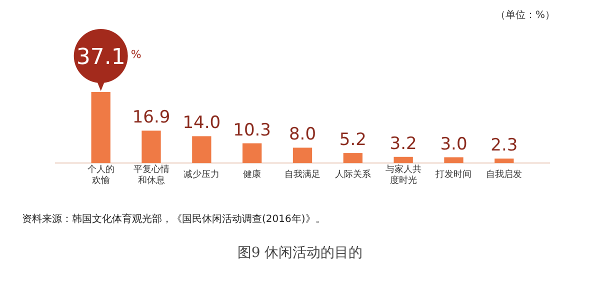 The image size is (594, 306). Describe the element at coordinates (403, 175) in the screenshot. I see `x-tick-label: 与家人共度时光` at that location.